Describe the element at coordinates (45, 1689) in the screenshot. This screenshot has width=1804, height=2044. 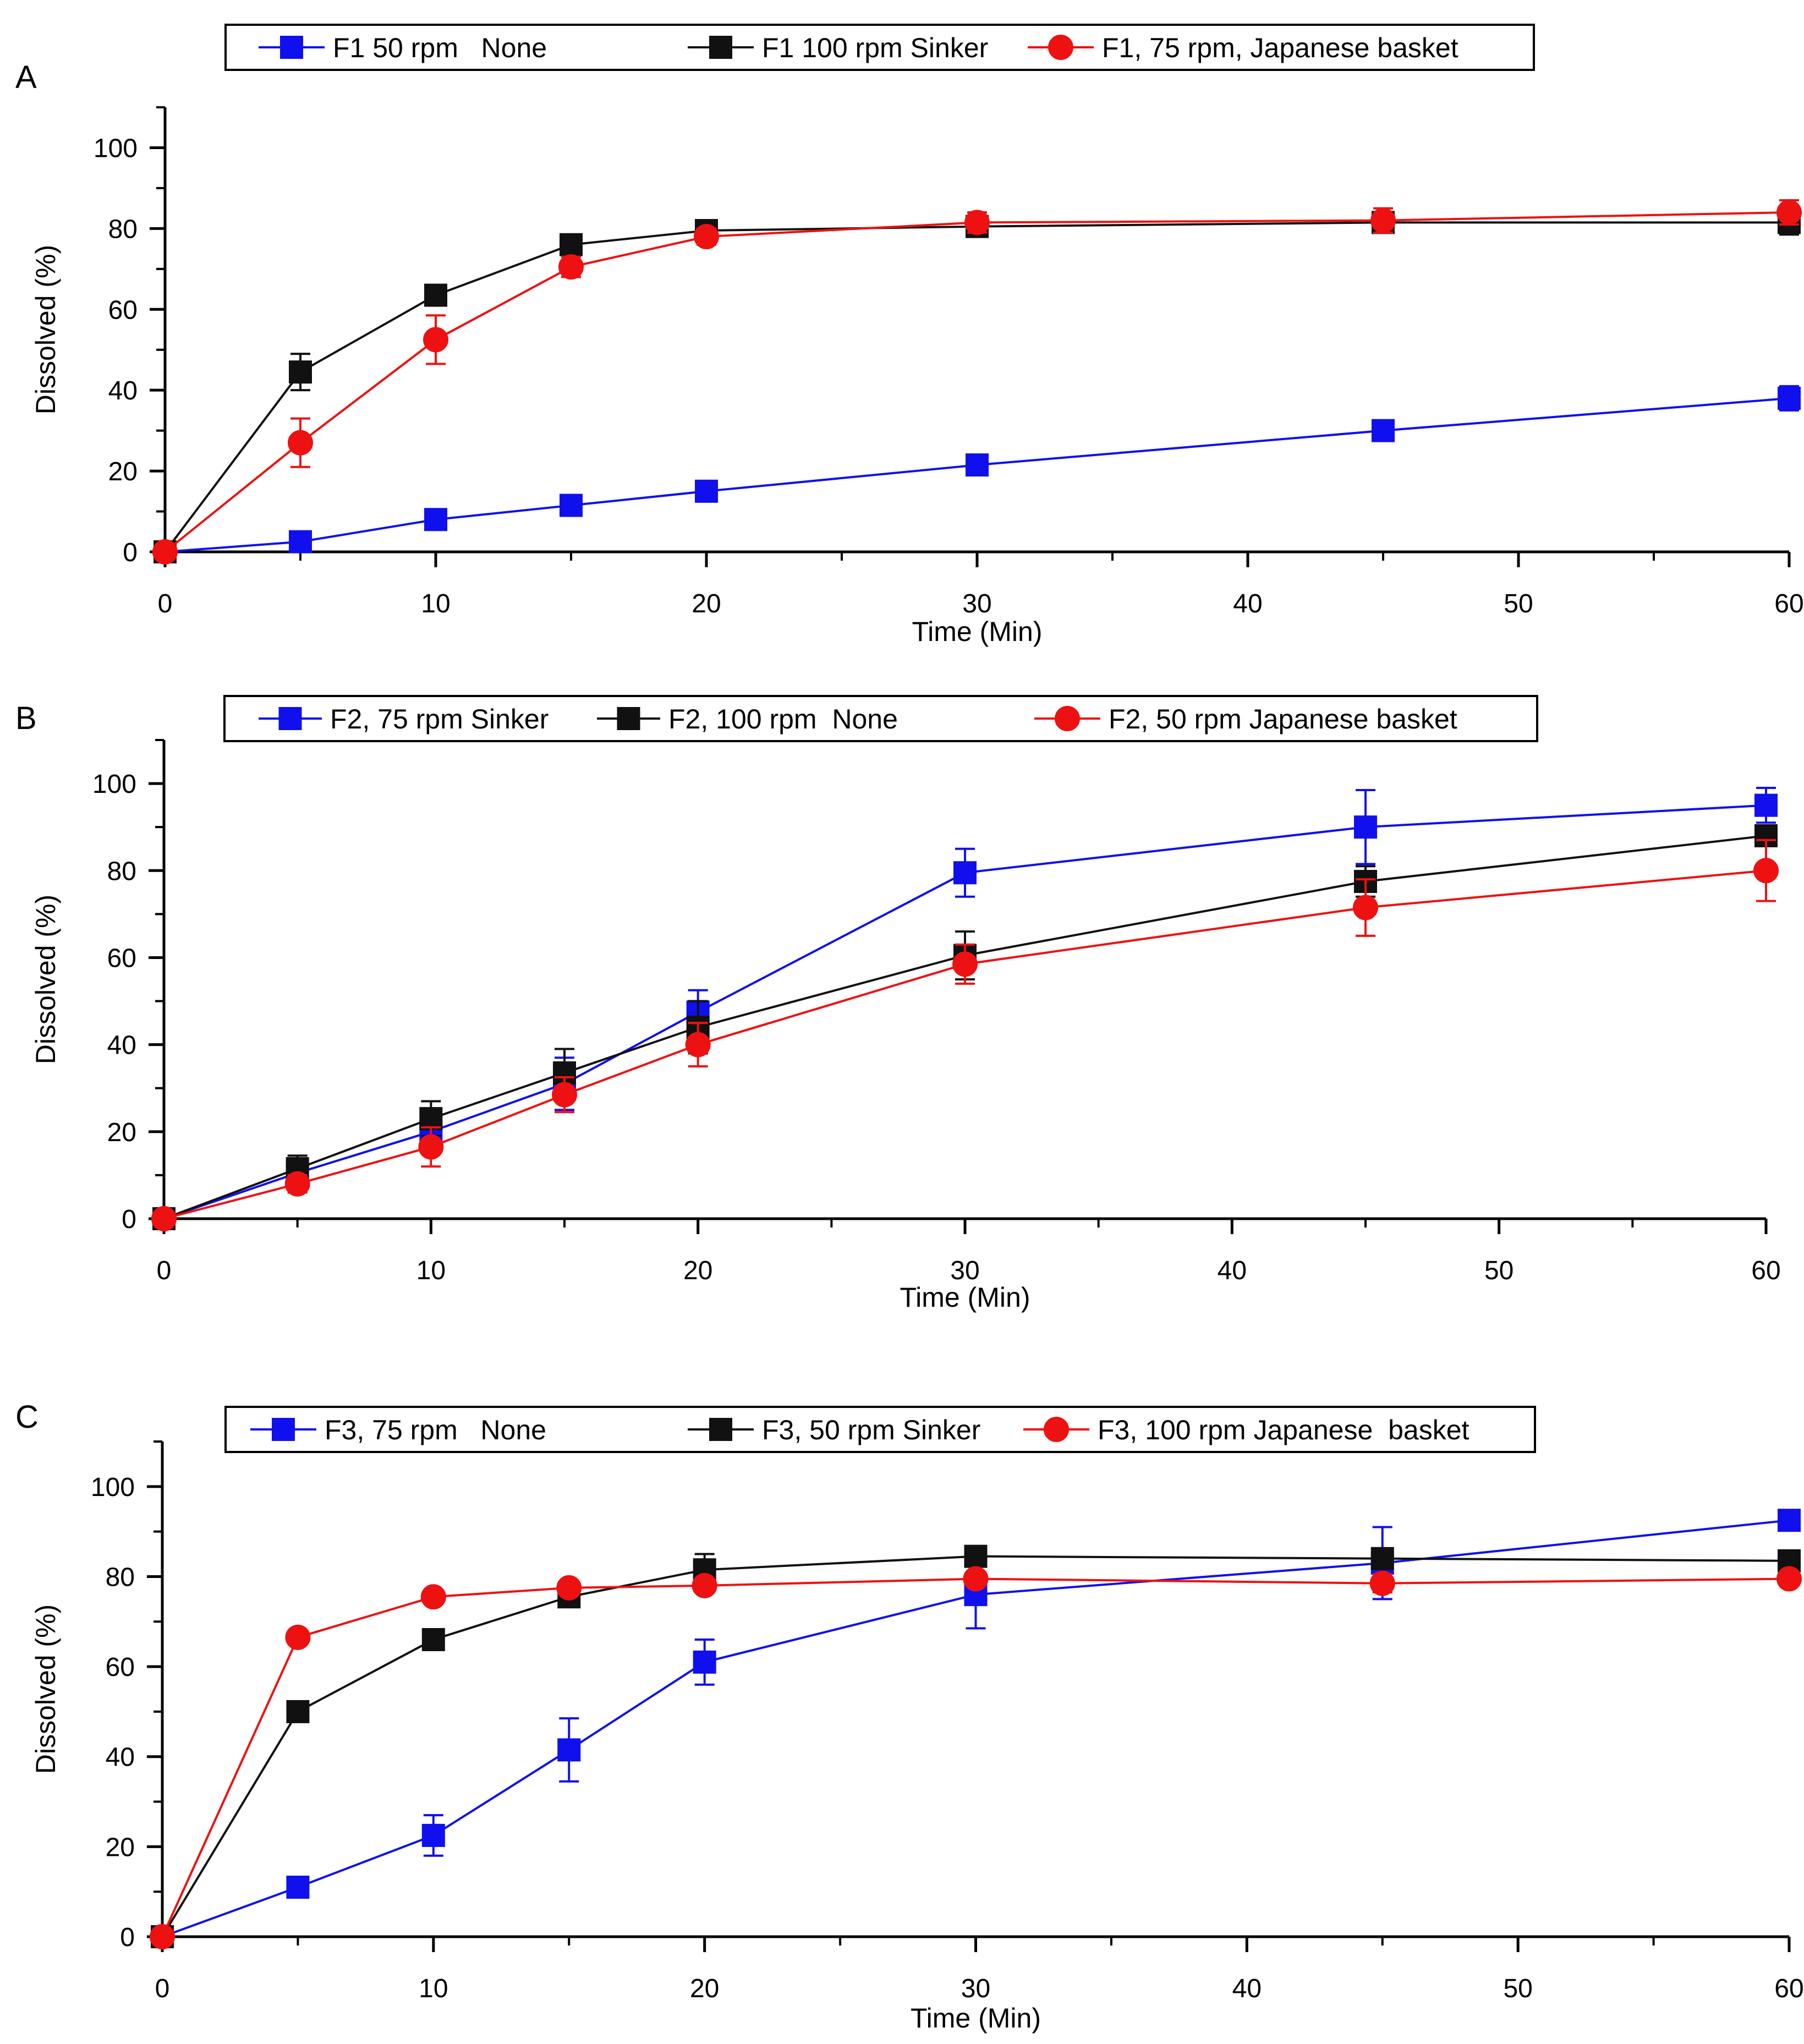
I see `y-axis-label: Dissolved (%)` at that location.